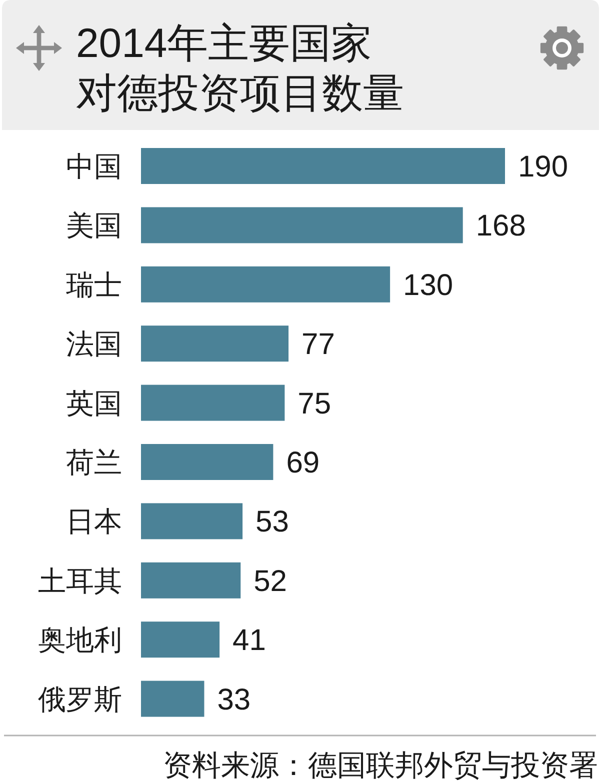  What do you see at coordinates (270, 581) in the screenshot?
I see `data-label: 52` at bounding box center [270, 581].